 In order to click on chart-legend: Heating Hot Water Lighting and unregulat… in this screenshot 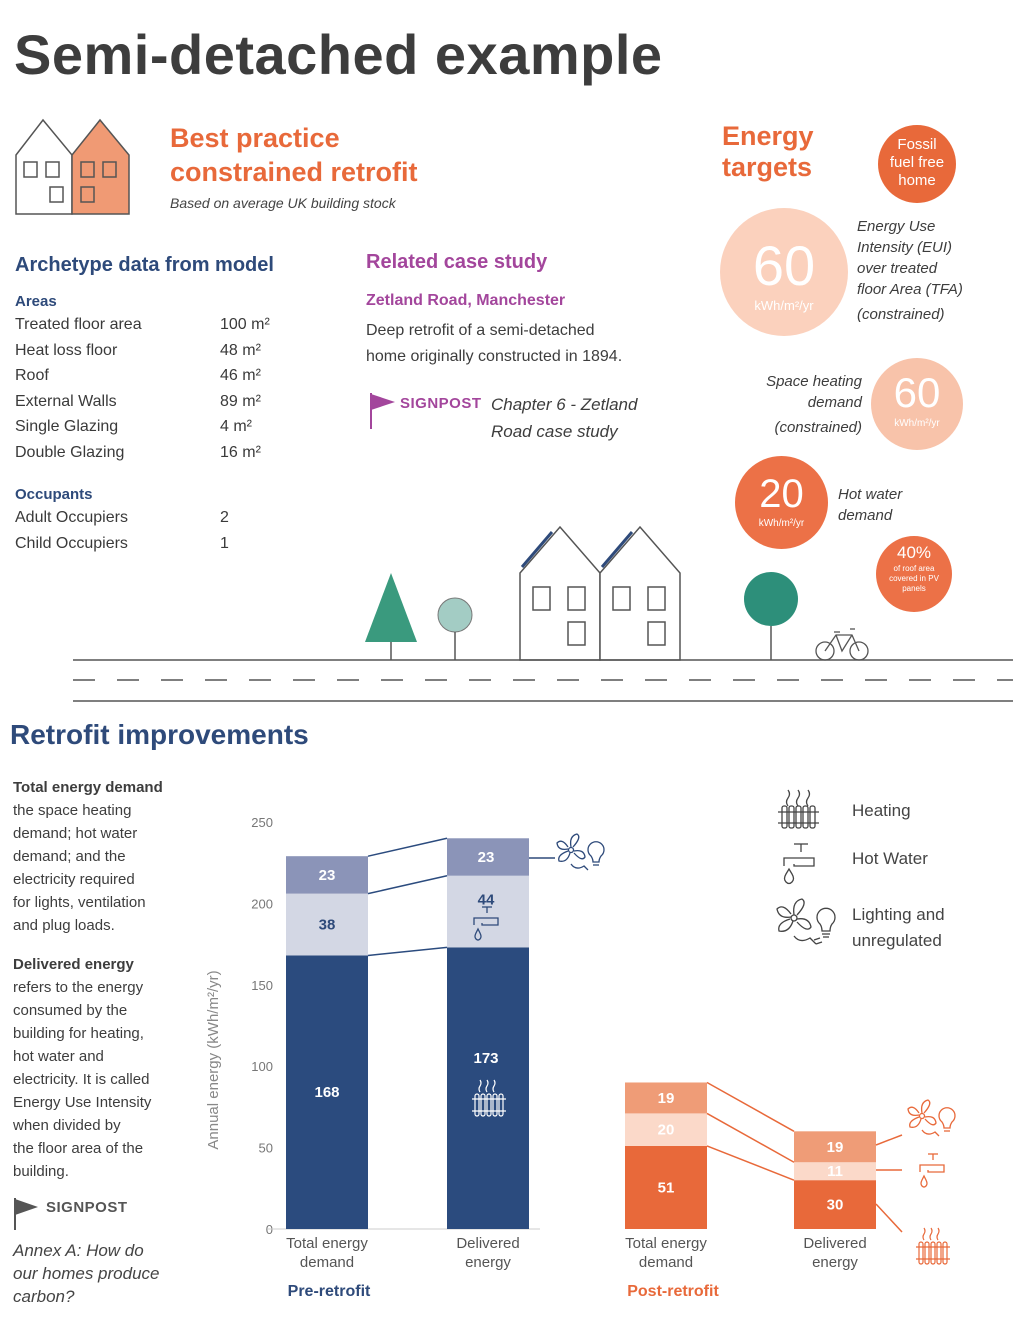, I will do `click(885, 875)`.